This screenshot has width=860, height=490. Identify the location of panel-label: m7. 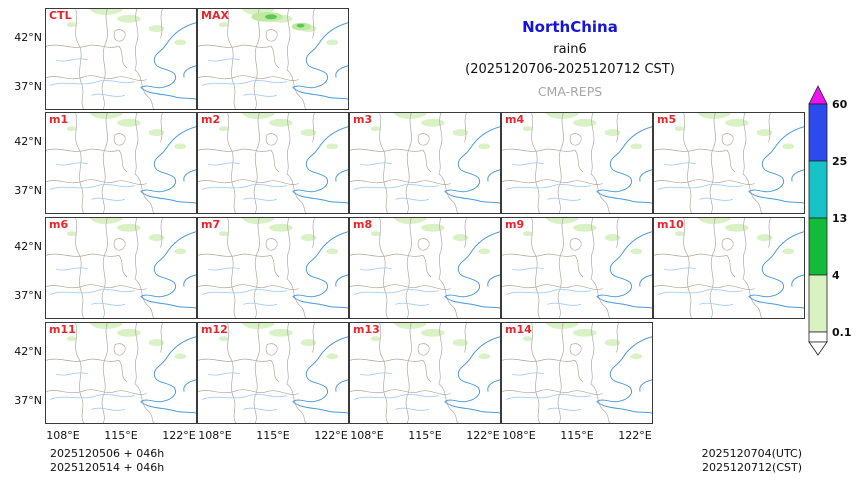
(211, 224).